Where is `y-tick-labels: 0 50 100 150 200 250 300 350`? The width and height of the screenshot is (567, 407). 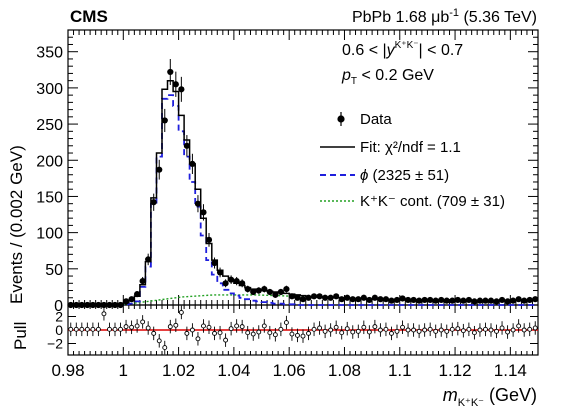
y-tick-labels: 0 50 100 150 200 250 300 350 is located at coordinates (49, 180).